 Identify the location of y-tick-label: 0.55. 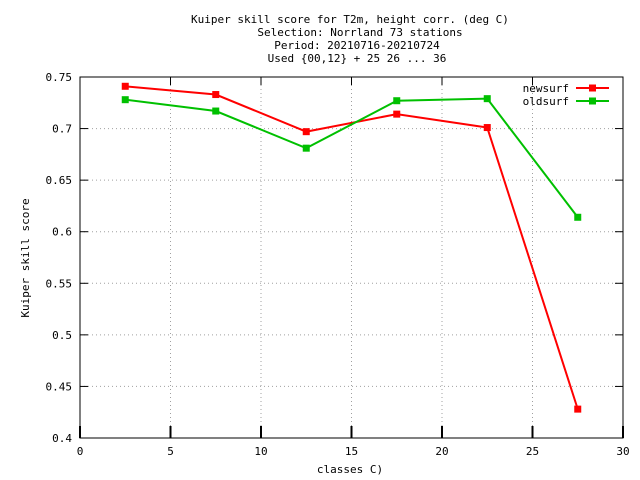
(59, 283).